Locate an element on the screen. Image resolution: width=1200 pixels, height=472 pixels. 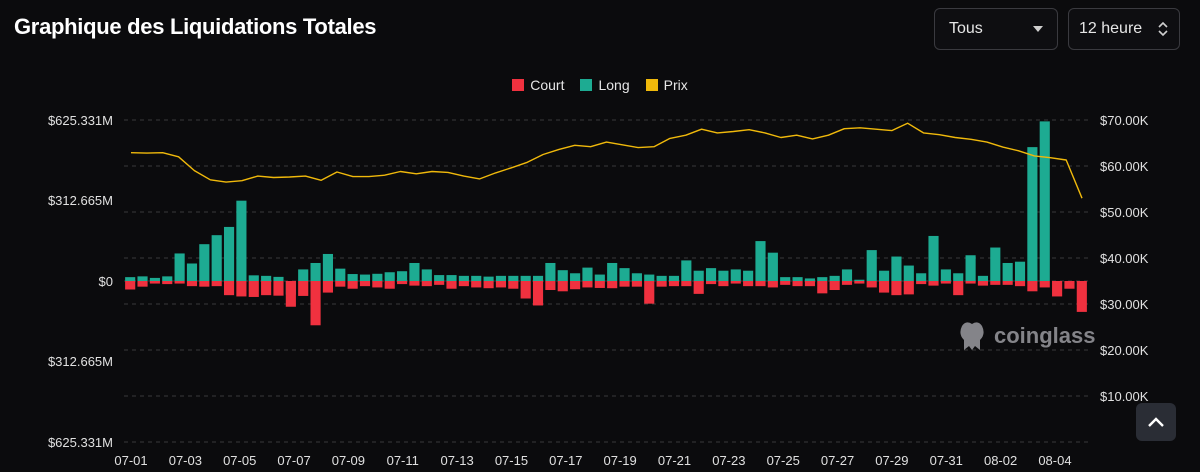
chart-legend: Court Long Prix is located at coordinates (600, 85).